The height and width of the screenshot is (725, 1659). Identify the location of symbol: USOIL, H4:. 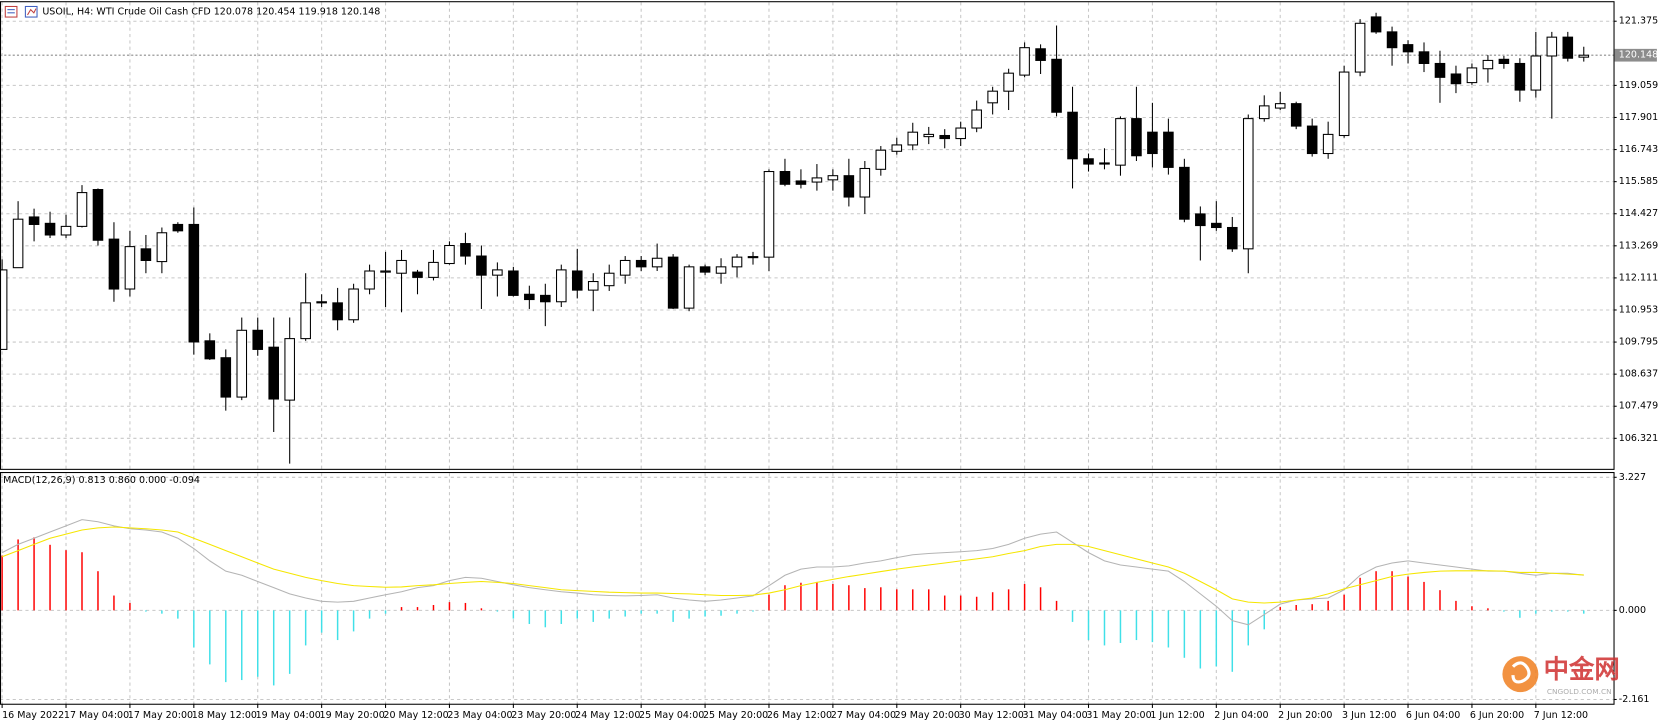
(67, 11).